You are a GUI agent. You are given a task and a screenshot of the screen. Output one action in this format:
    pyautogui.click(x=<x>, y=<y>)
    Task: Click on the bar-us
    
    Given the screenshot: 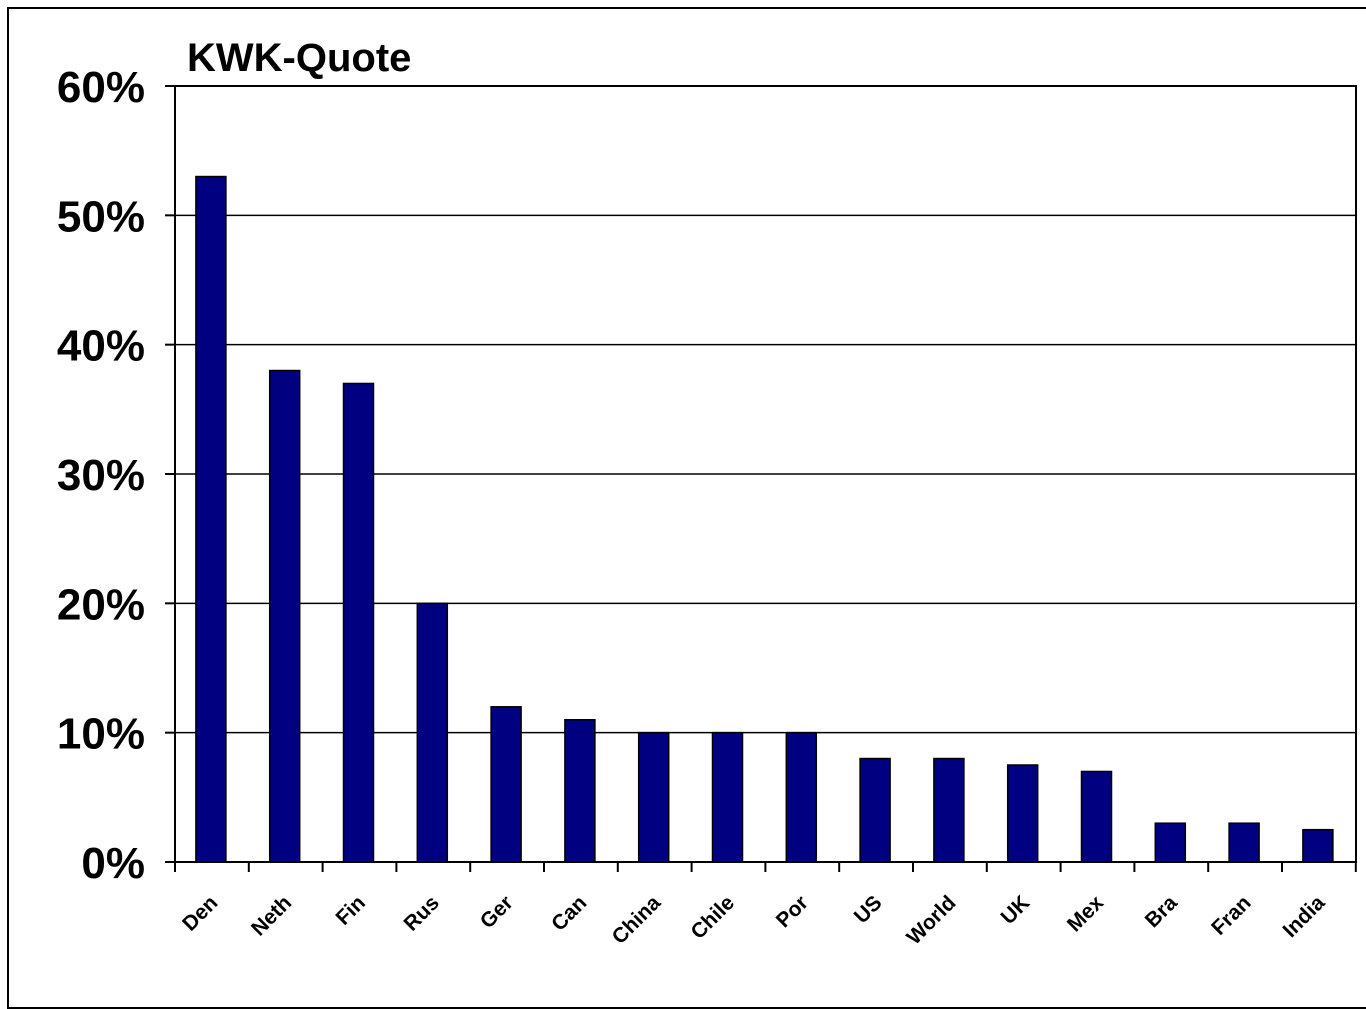 What is the action you would take?
    pyautogui.click(x=875, y=810)
    